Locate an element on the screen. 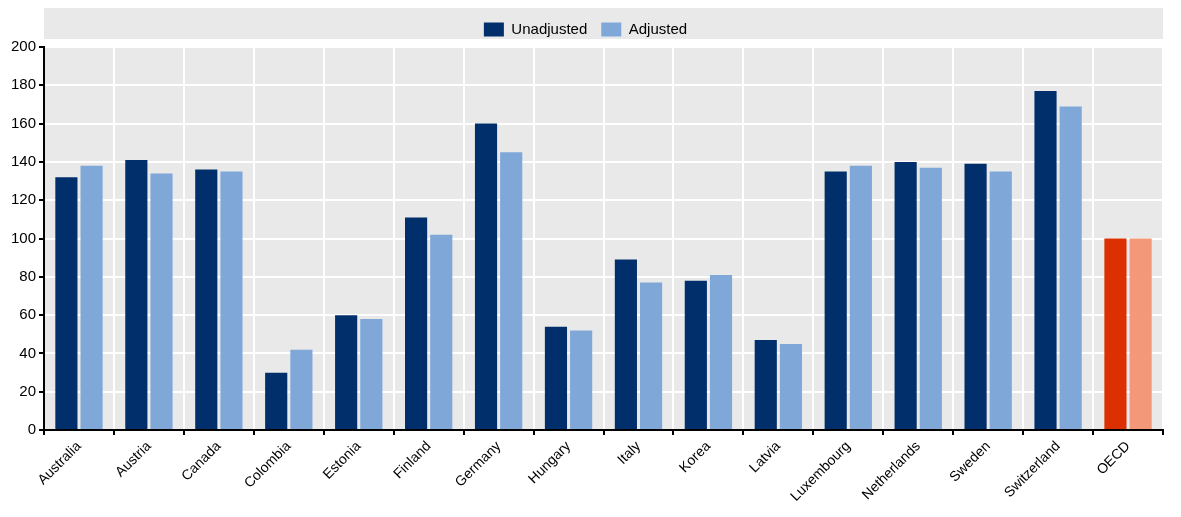 This screenshot has height=517, width=1181. x-tick-label: Italy is located at coordinates (628, 452).